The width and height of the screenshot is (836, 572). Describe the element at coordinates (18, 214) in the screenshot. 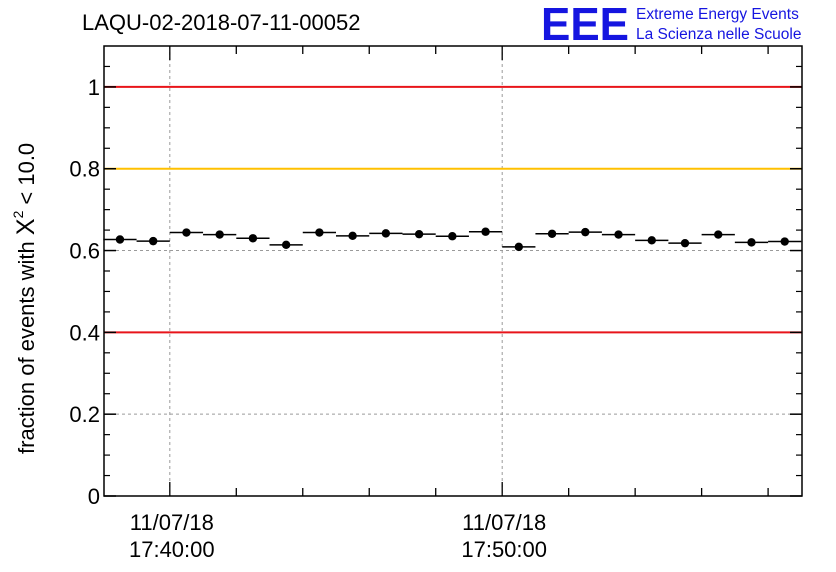

I see `y-axis-label-exponent: 2` at that location.